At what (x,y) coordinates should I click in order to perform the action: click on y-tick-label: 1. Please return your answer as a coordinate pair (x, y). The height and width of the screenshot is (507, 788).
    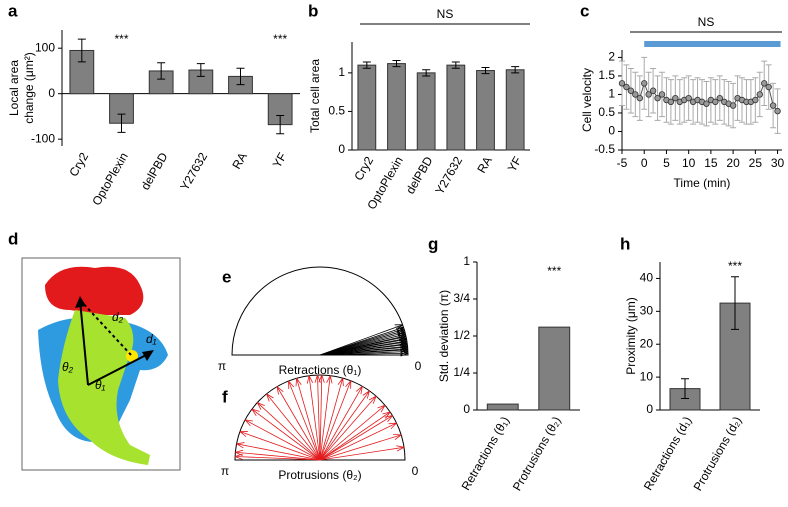
    Looking at the image, I should click on (611, 94).